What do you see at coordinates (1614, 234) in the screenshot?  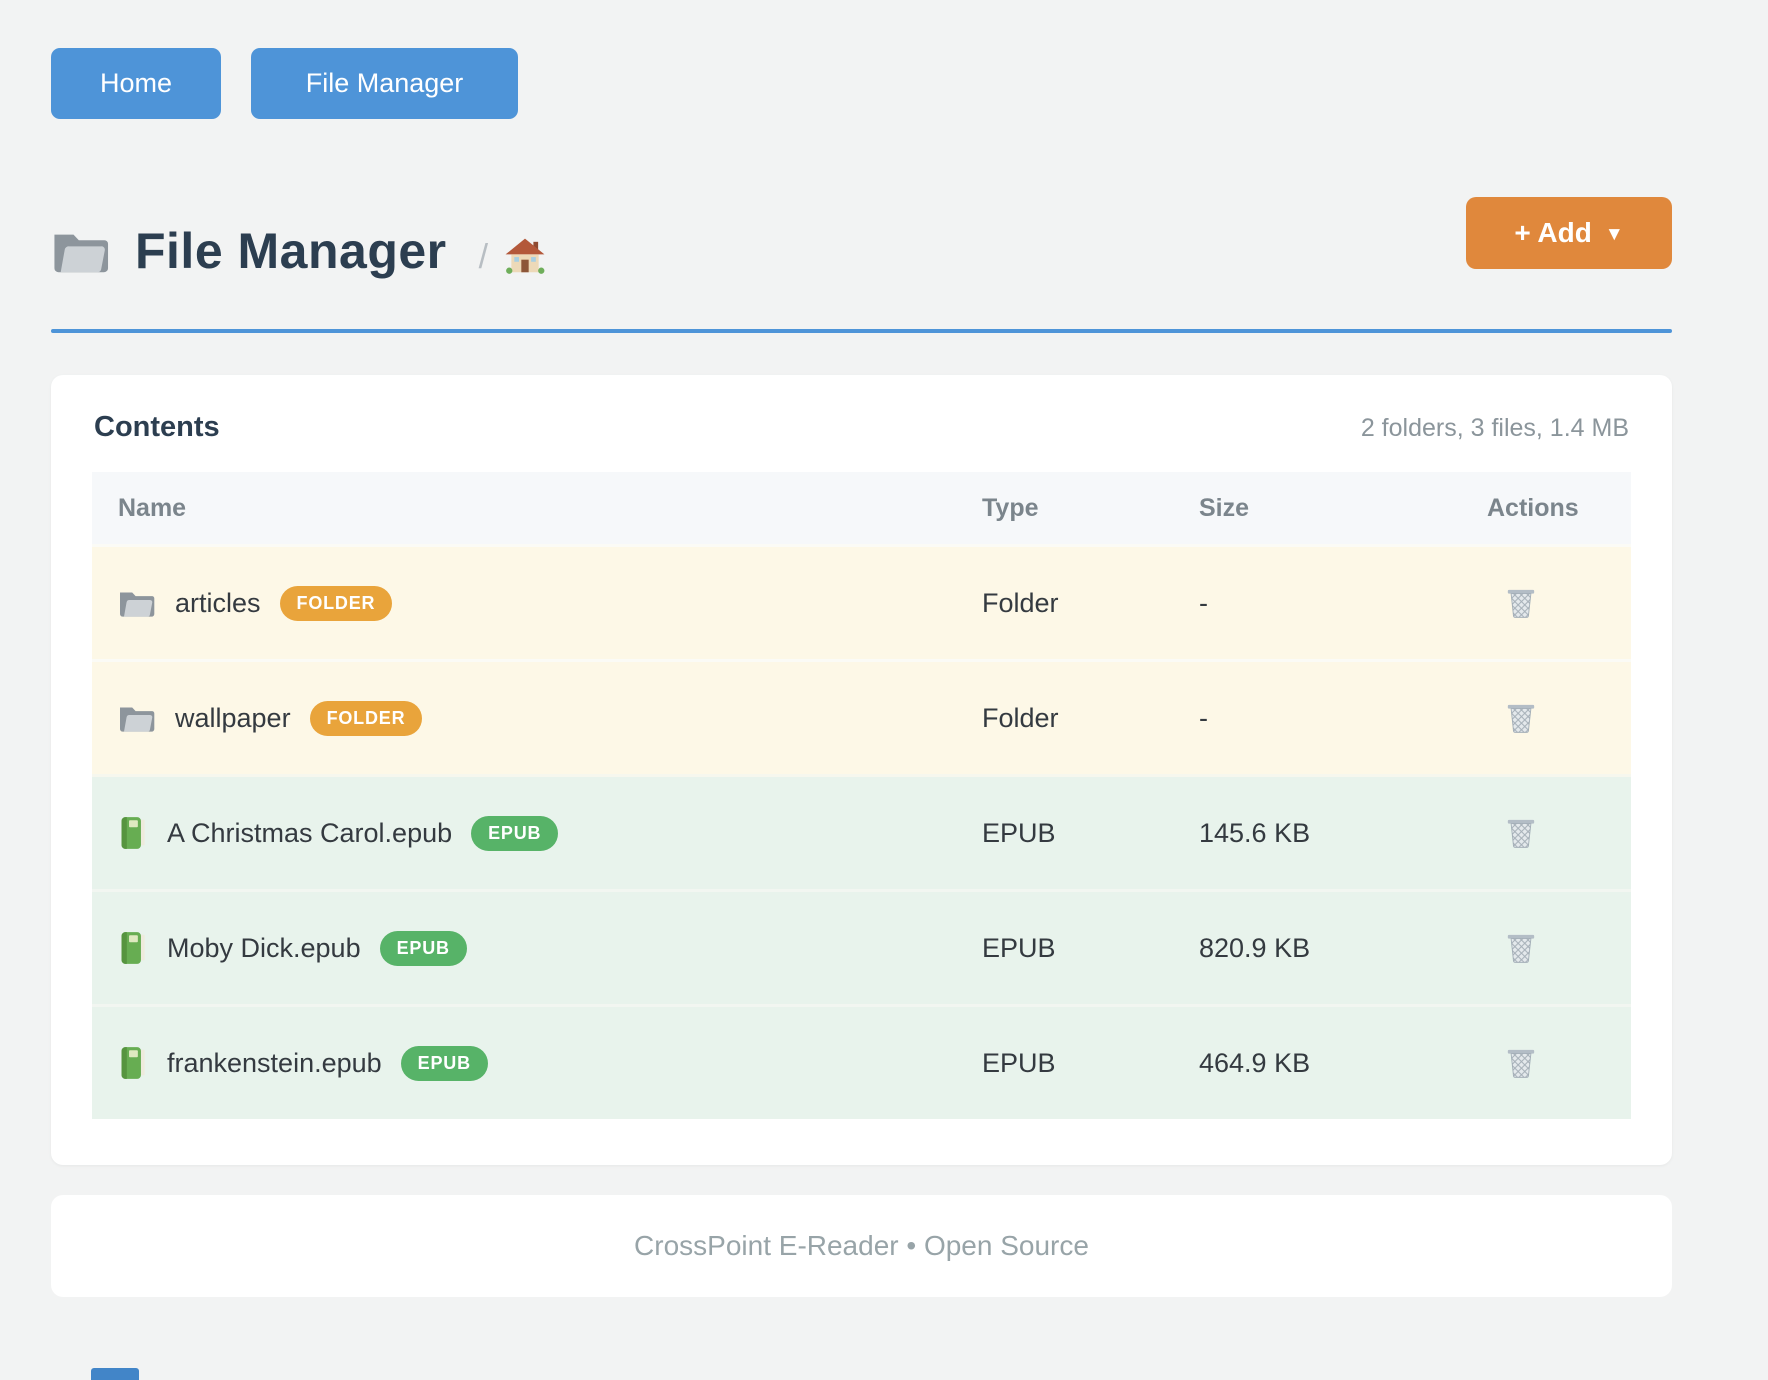 I see `chevron-down-icon: ▼` at bounding box center [1614, 234].